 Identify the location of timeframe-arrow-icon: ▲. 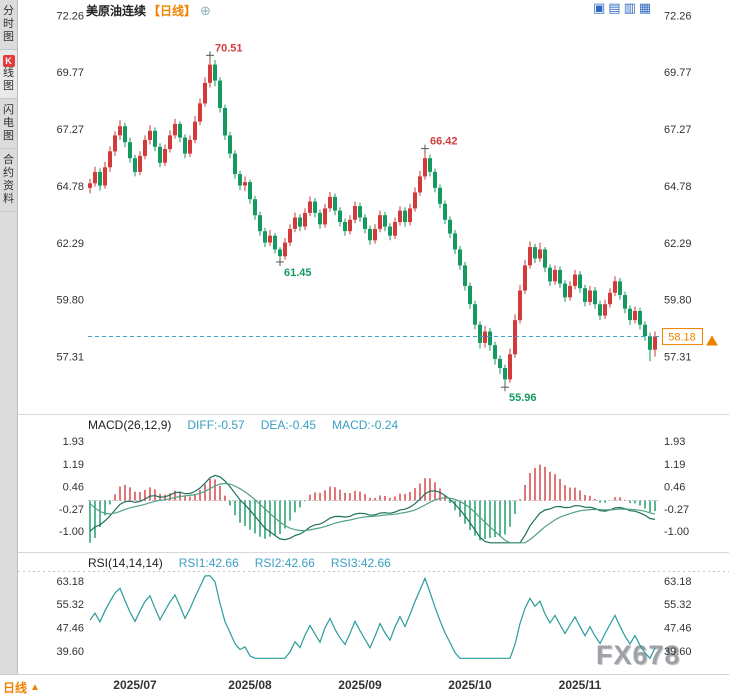
(35, 687).